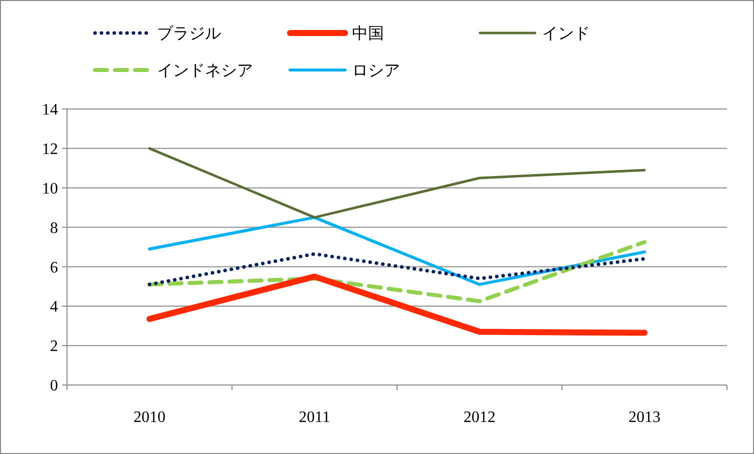  Describe the element at coordinates (54, 386) in the screenshot. I see `y-tick-label: 0` at that location.